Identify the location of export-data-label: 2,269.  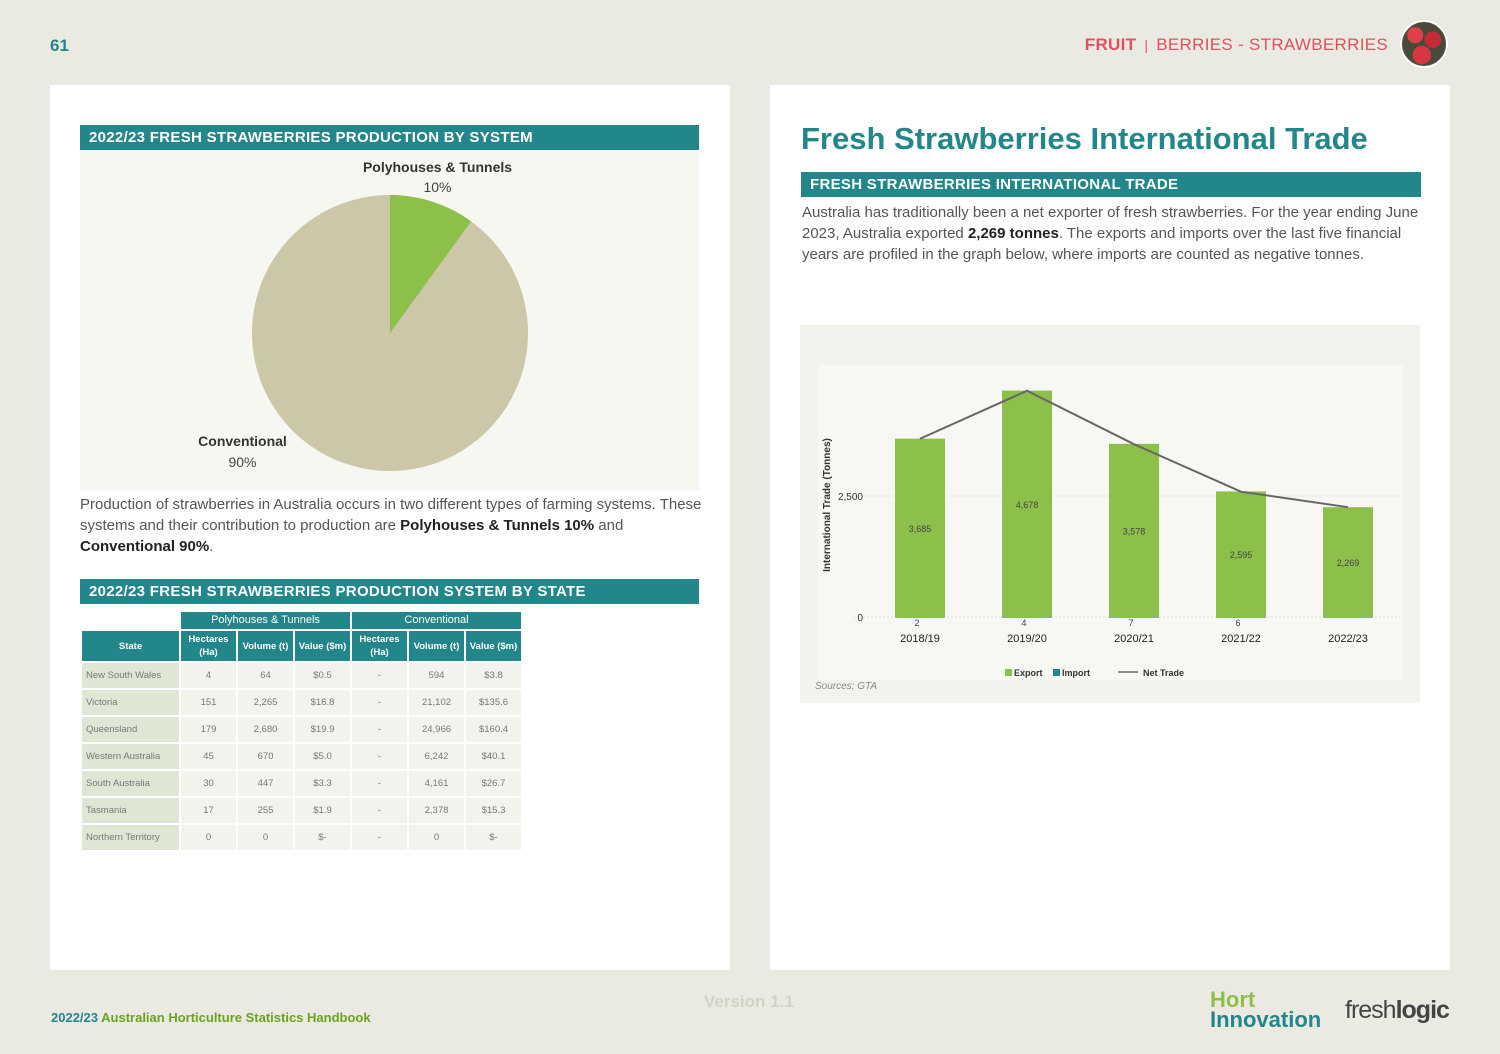
(1348, 563).